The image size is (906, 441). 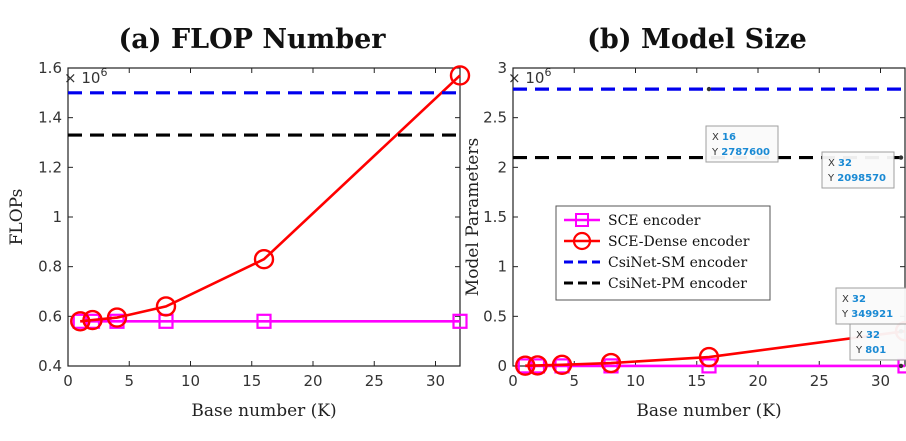 What do you see at coordinates (872, 314) in the screenshot?
I see `datatip-y-value: 349921` at bounding box center [872, 314].